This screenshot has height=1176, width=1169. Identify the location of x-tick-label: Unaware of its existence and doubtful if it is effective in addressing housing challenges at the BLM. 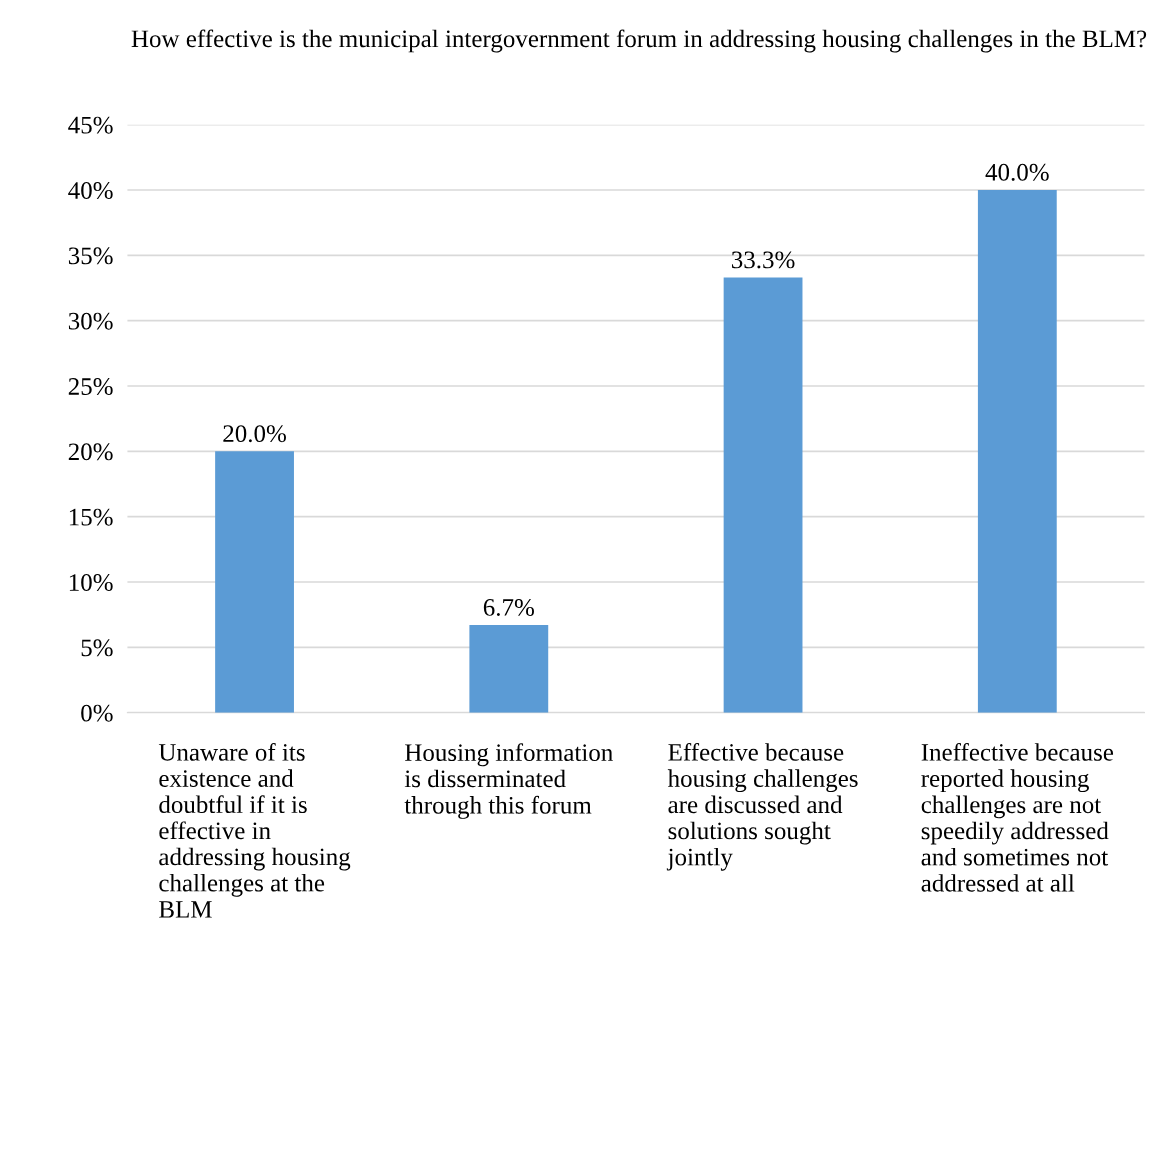
(254, 830).